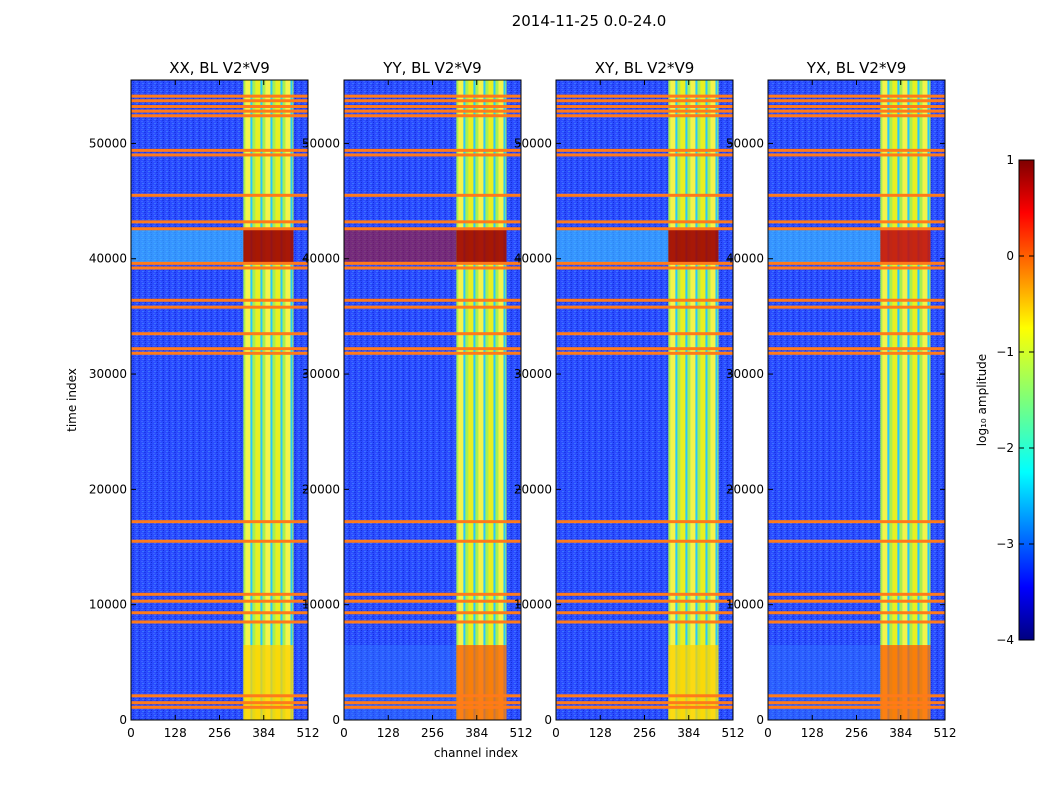 Image resolution: width=1050 pixels, height=800 pixels. I want to click on panel-title: XY, BL V2*V9, so click(645, 68).